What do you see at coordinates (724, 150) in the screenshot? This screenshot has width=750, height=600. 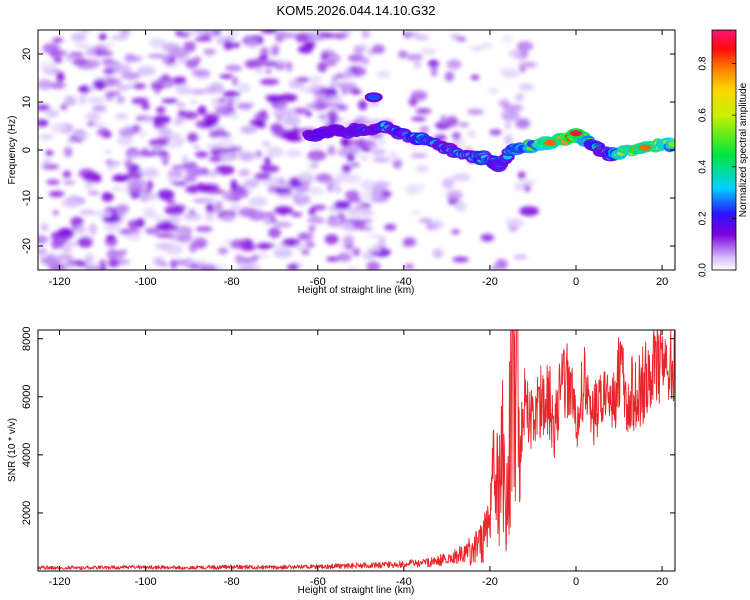 I see `colorbar-frame` at bounding box center [724, 150].